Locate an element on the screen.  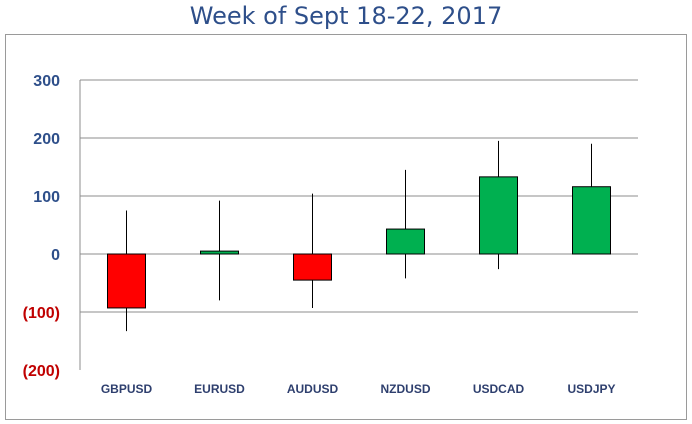
chart-title: Week of Sept 18-22, 2017 is located at coordinates (346, 16).